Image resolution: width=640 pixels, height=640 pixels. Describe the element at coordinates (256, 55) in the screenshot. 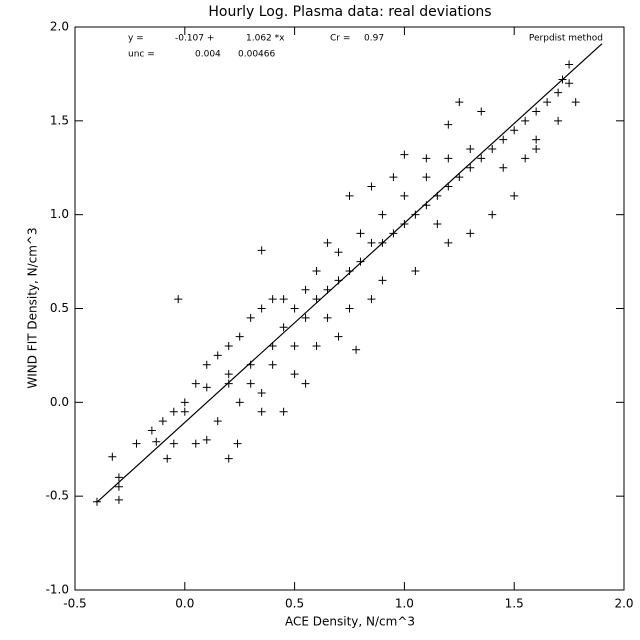

I see `annotation: 0.00466` at that location.